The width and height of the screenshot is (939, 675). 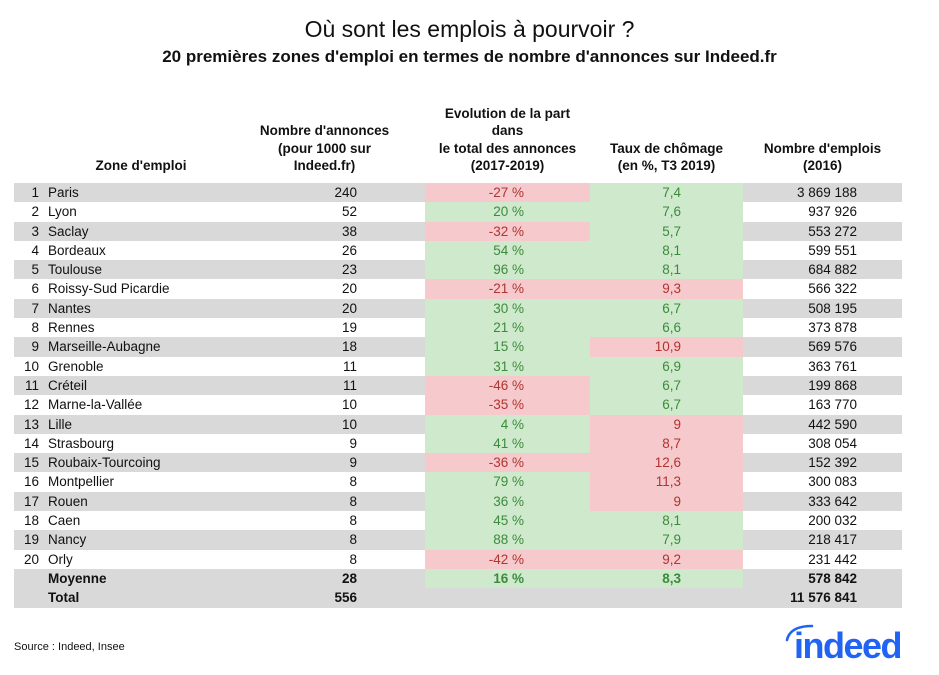 I want to click on table-row: 1 Paris 240 -27 % 7,4 3 869 188, so click(x=458, y=193).